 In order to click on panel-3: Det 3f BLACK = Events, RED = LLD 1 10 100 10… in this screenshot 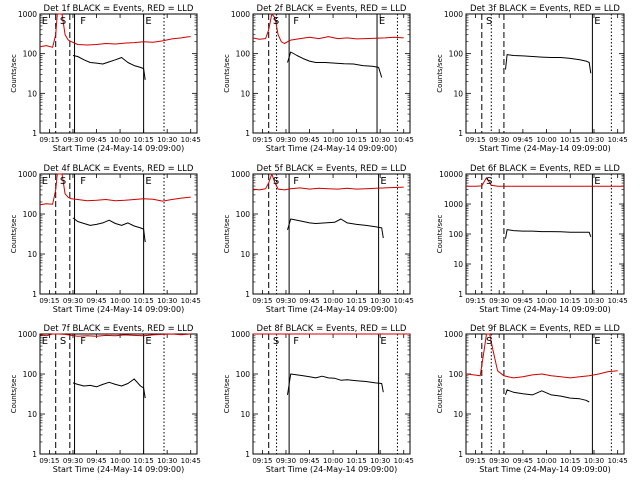, I will do `click(532, 78)`.